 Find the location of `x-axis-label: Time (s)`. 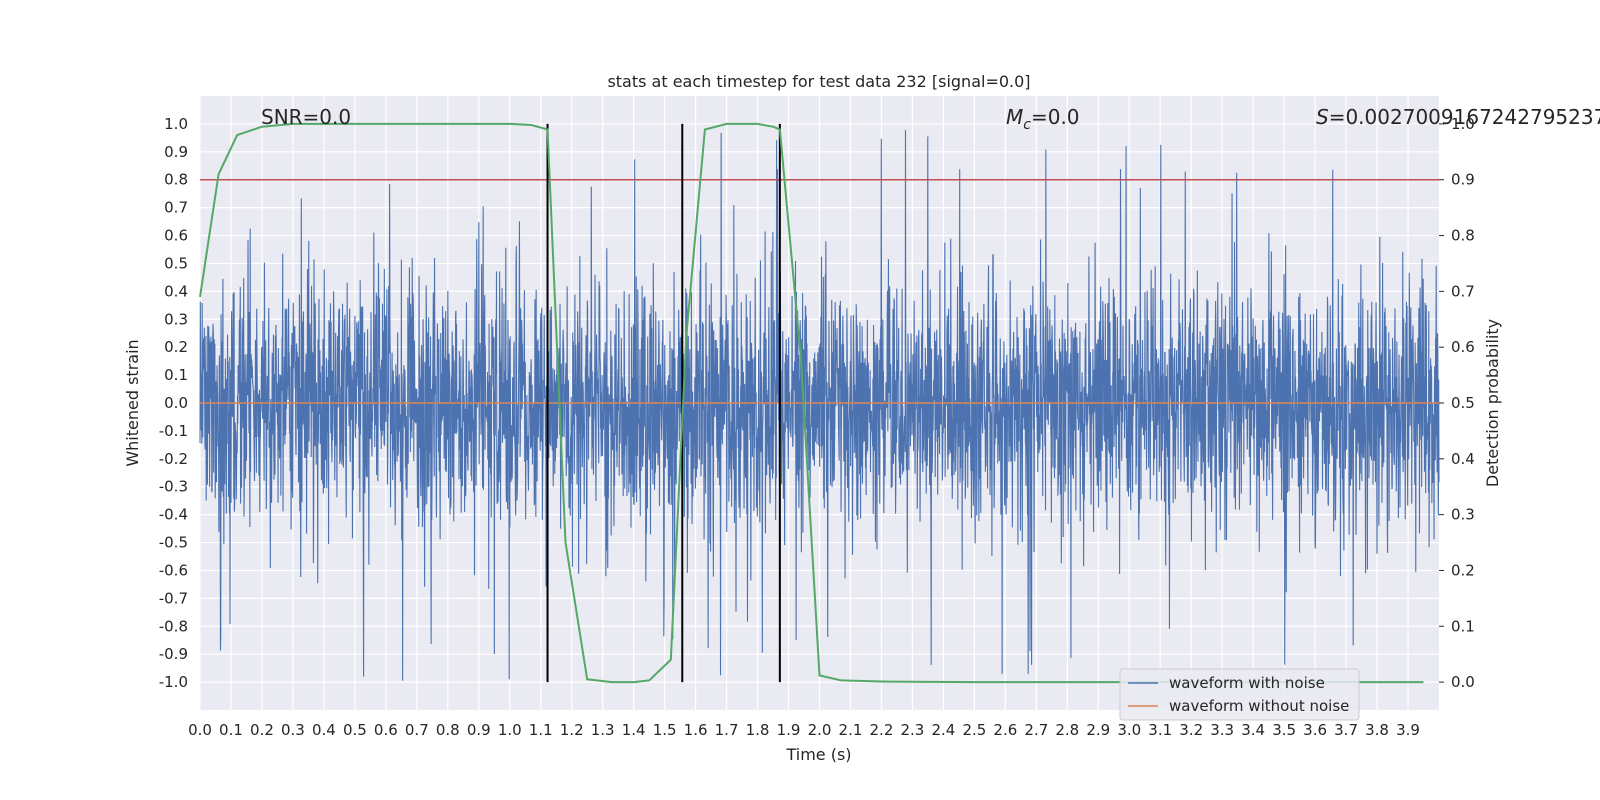

x-axis-label: Time (s) is located at coordinates (818, 754).